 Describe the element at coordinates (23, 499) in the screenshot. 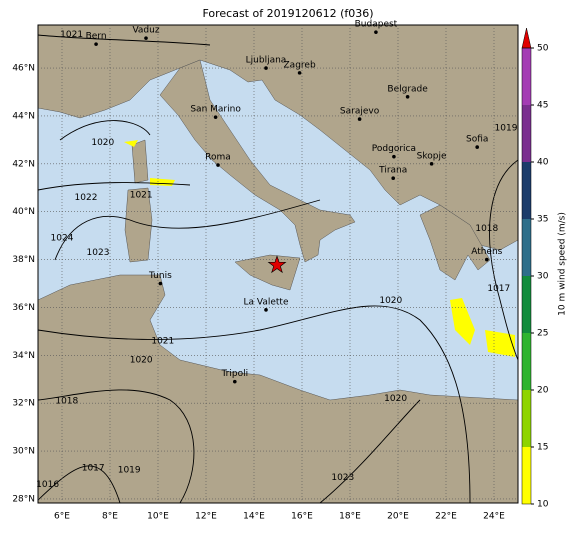

I see `lat-tick-label: 28°N` at that location.